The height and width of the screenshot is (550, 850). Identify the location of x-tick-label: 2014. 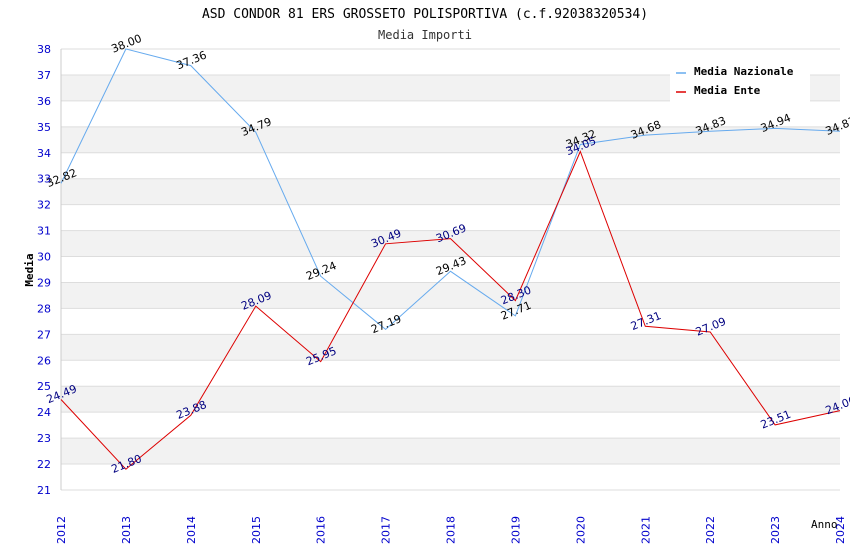
(191, 530).